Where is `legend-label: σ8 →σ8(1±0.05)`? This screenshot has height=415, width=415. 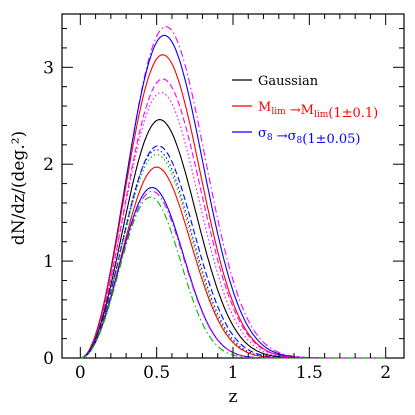
legend-label: σ8 →σ8(1±0.05) is located at coordinates (309, 136).